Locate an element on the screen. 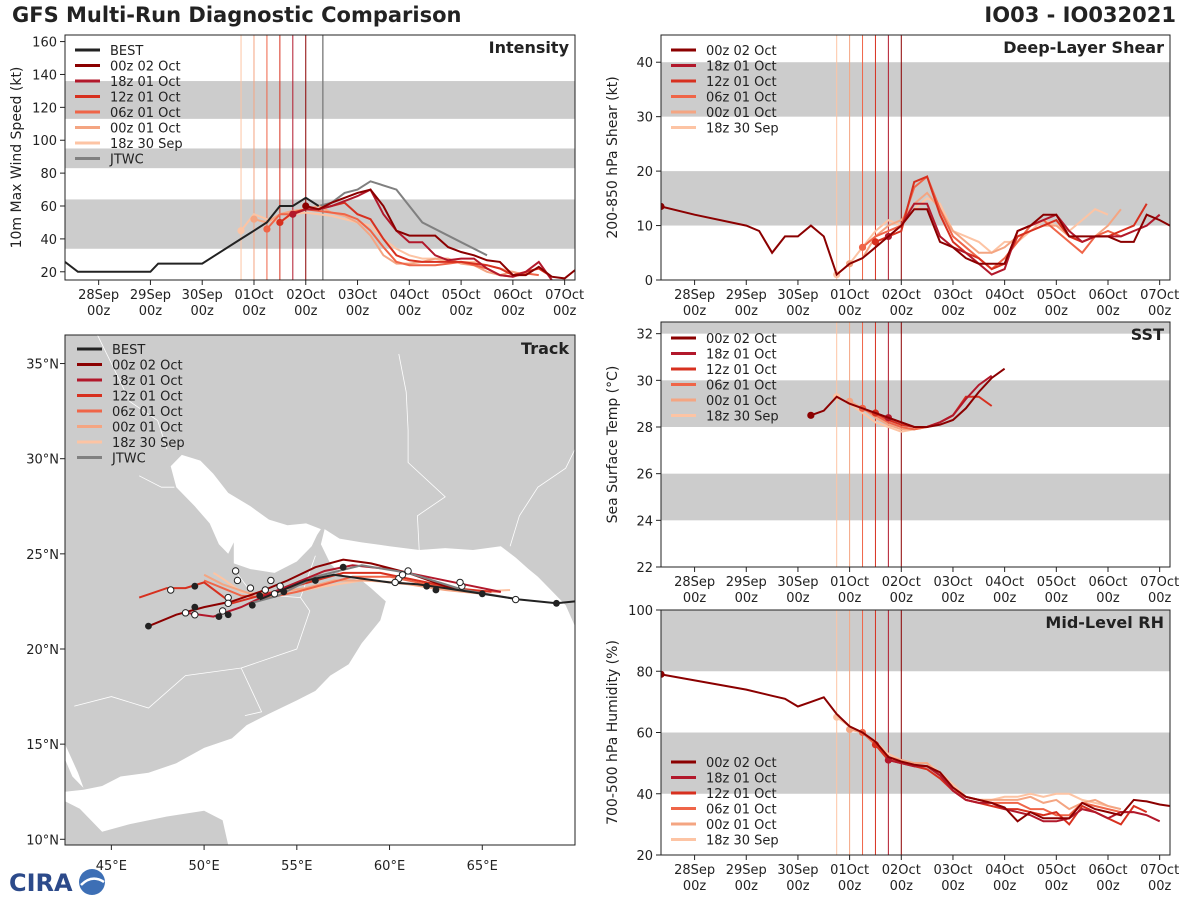  shear-x-tick-day: 03Oct is located at coordinates (952, 295).